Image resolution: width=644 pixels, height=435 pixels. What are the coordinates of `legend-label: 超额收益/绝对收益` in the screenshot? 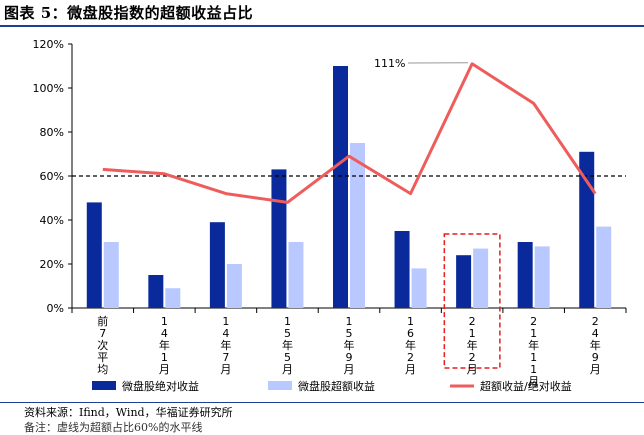 It's located at (526, 386).